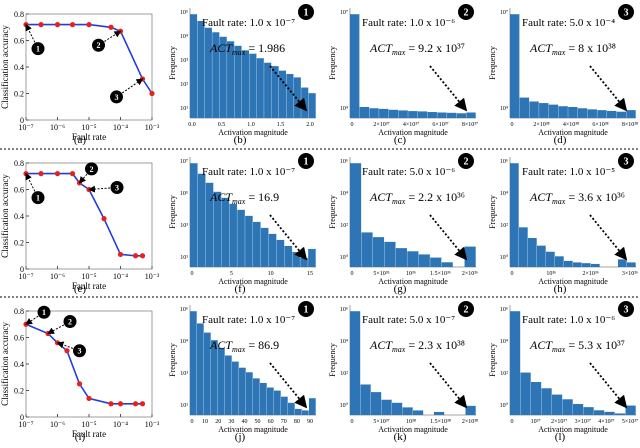 The width and height of the screenshot is (640, 448). What do you see at coordinates (19, 94) in the screenshot?
I see `y-tick-label: 0.2` at bounding box center [19, 94].